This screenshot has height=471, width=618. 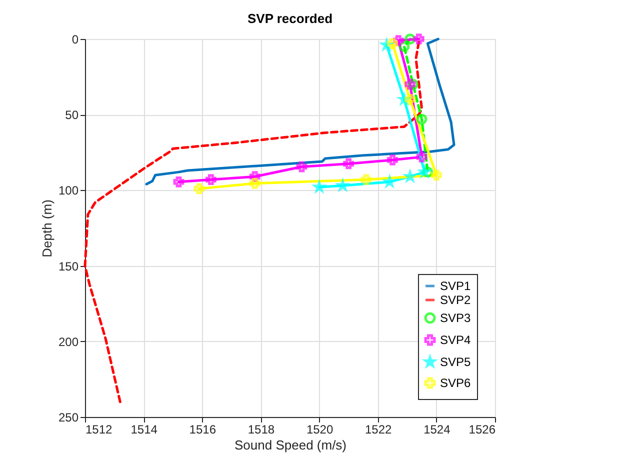 What do you see at coordinates (261, 429) in the screenshot?
I see `x-tick-label: 1518` at bounding box center [261, 429].